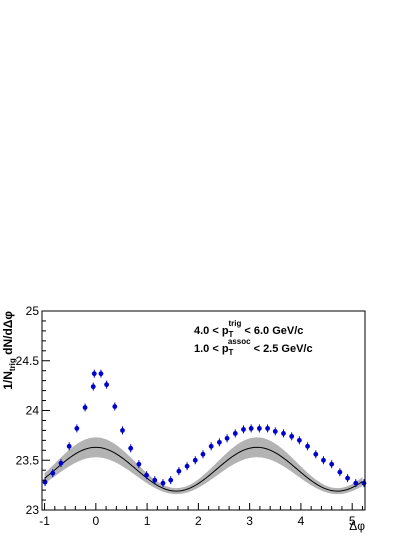 This screenshot has width=415, height=537. Describe the element at coordinates (8, 380) in the screenshot. I see `y-axis-title-main: 1/N` at that location.